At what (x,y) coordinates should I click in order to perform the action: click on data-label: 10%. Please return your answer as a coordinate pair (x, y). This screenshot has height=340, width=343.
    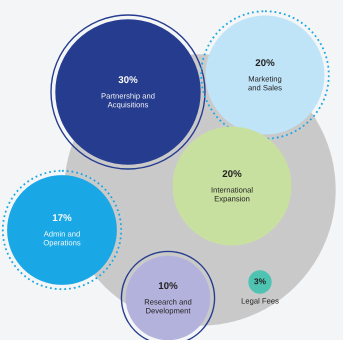
    Looking at the image, I should click on (168, 286).